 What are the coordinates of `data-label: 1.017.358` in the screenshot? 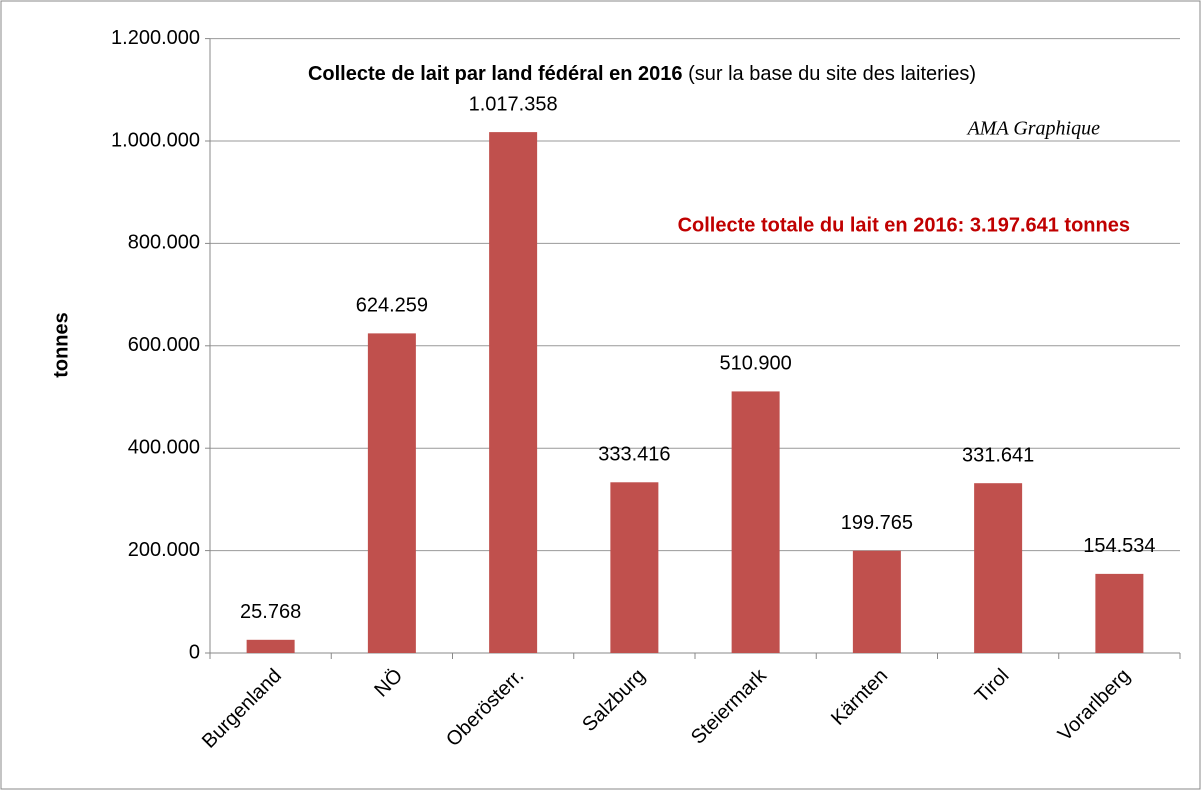 It's located at (513, 104).